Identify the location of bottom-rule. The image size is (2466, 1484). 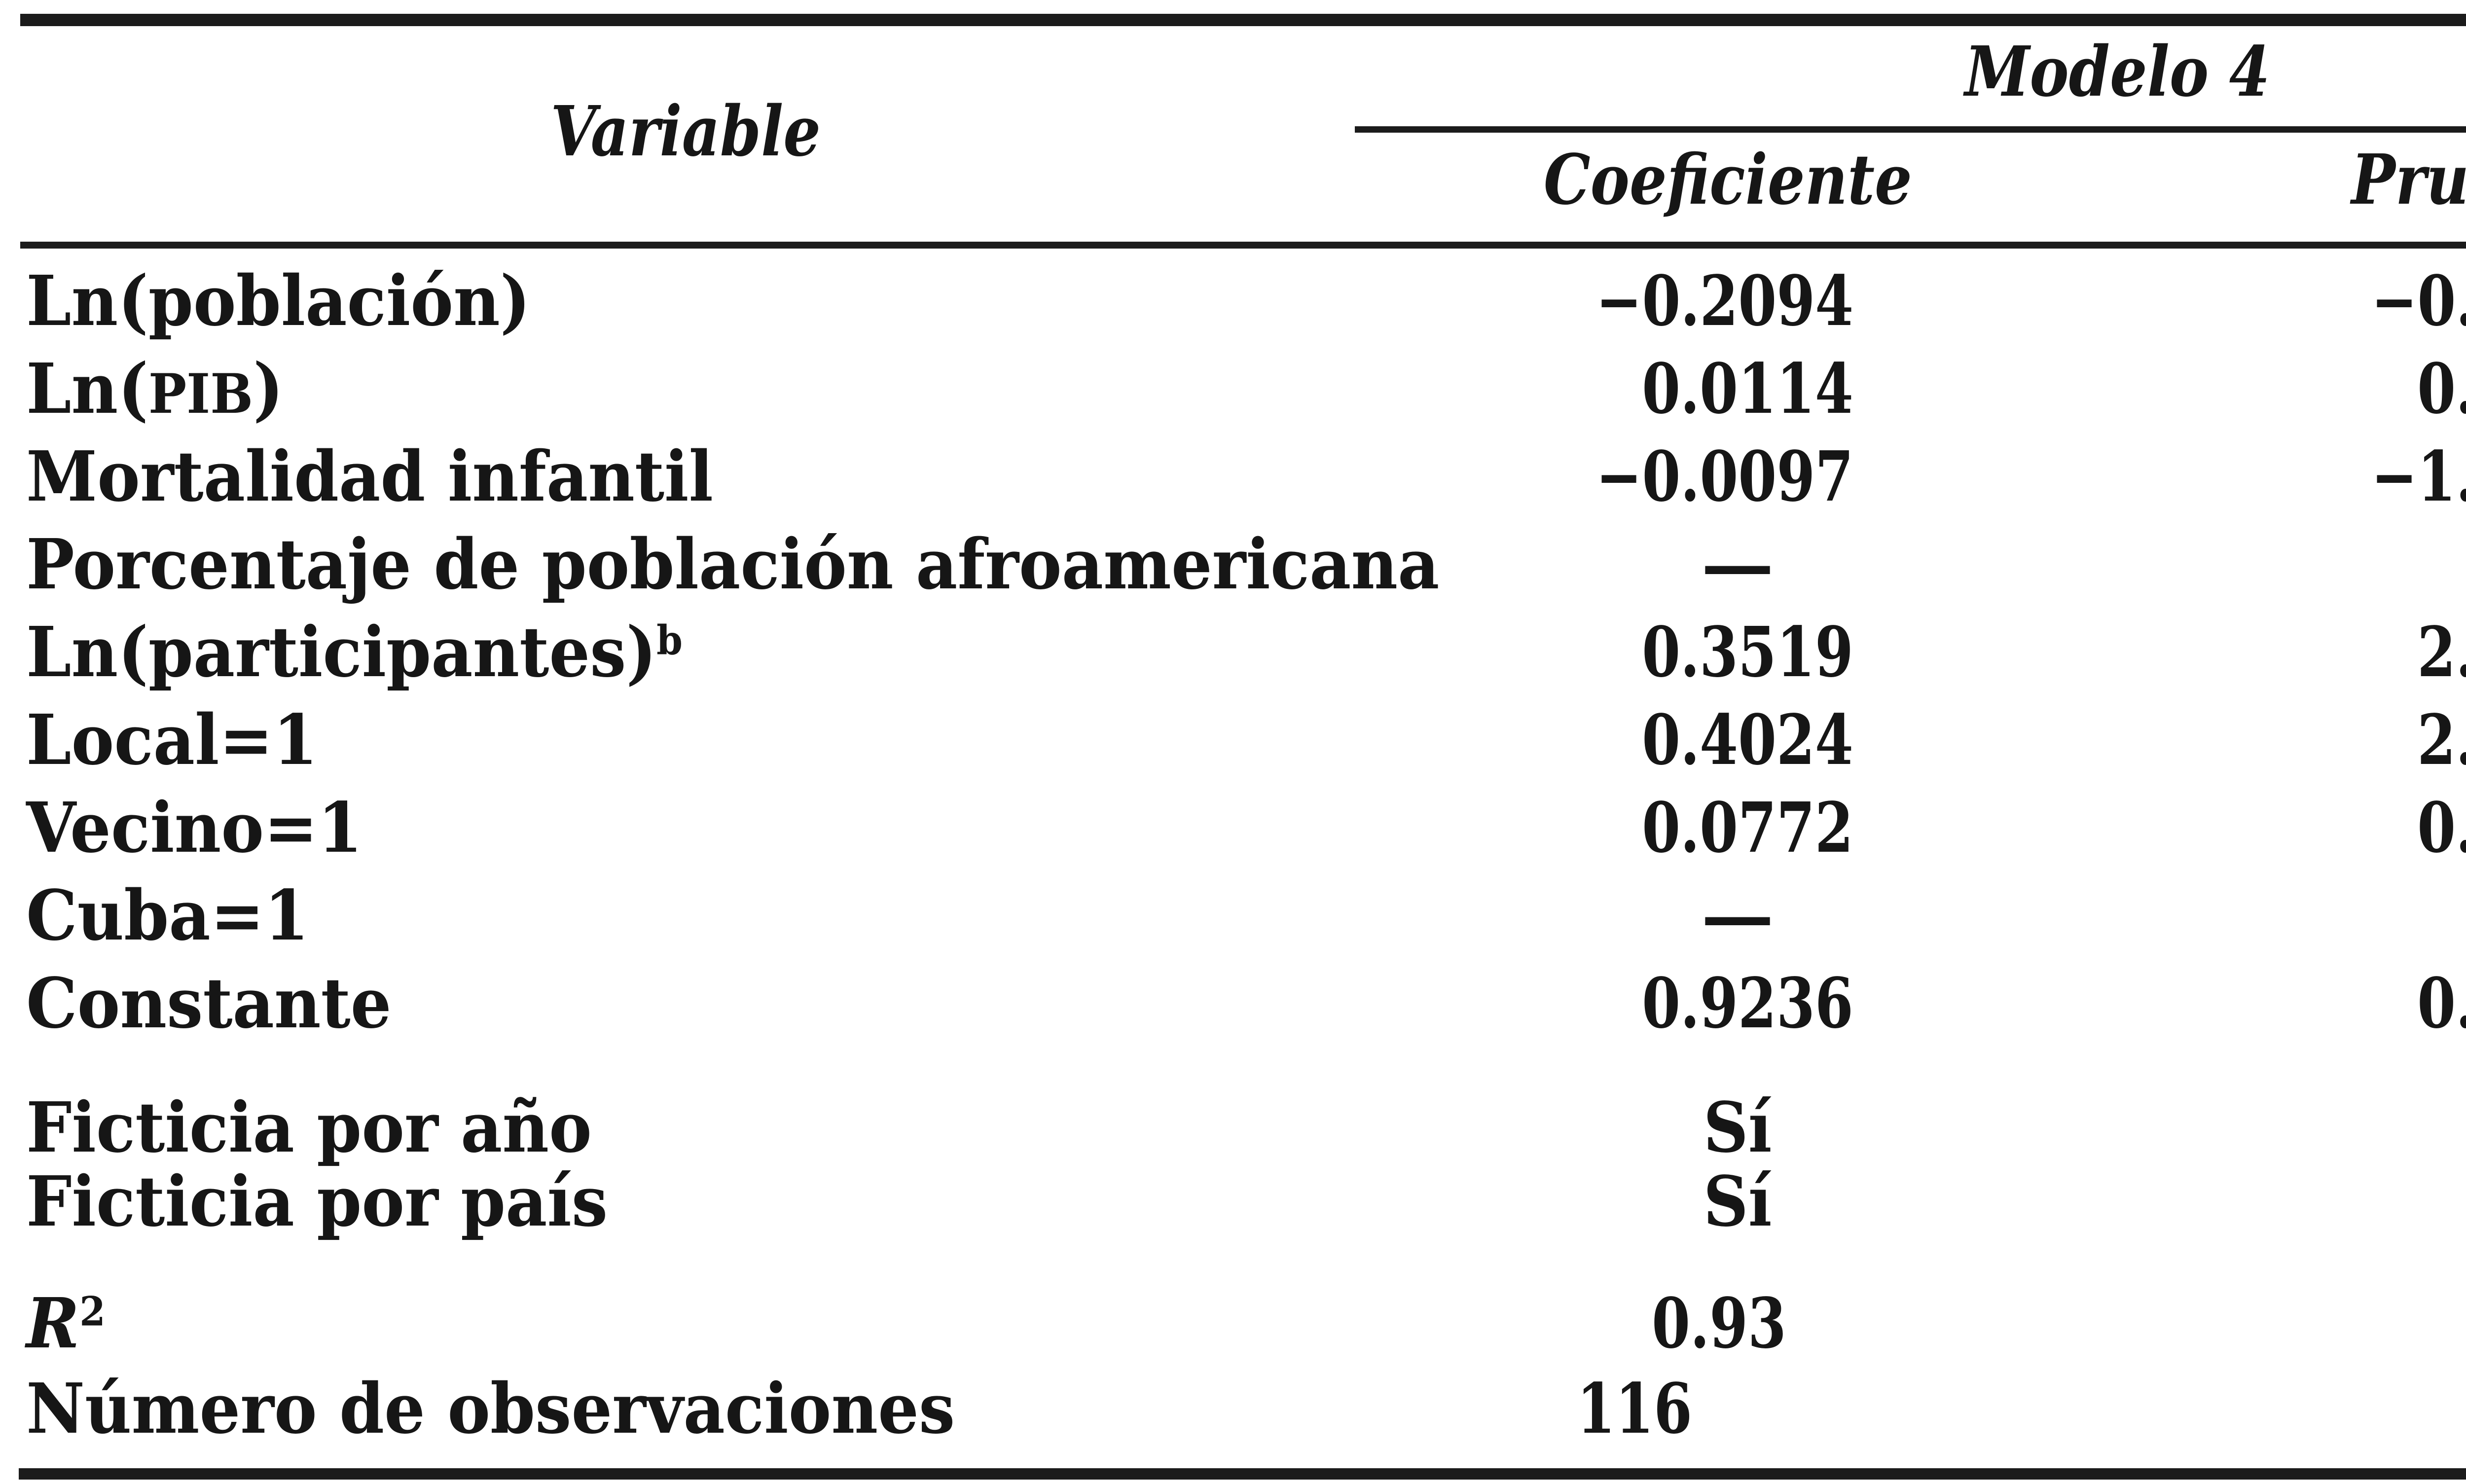
(1242, 1474).